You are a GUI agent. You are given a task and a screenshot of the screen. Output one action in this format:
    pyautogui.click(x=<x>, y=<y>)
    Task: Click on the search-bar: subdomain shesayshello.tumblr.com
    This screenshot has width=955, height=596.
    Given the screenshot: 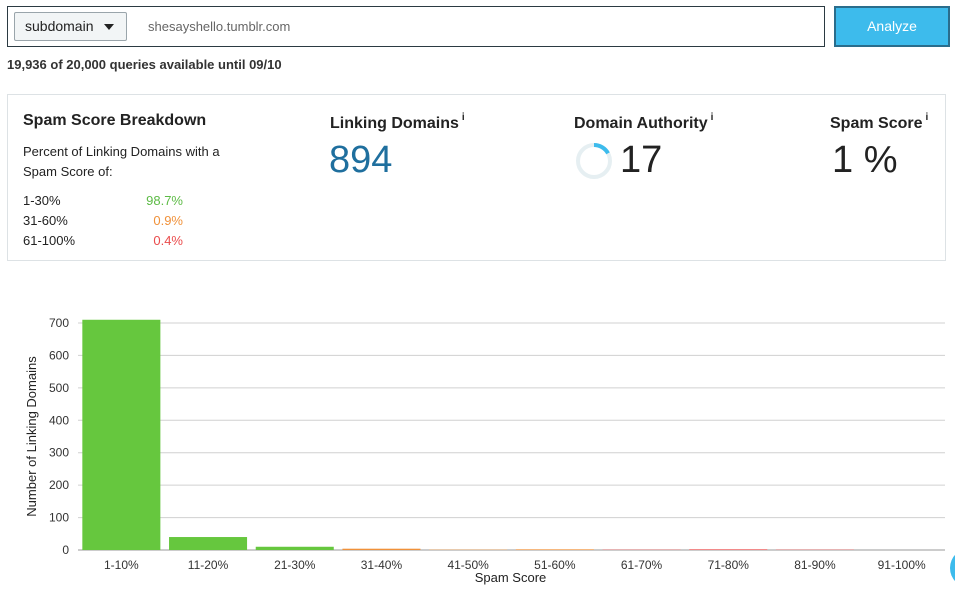 What is the action you would take?
    pyautogui.click(x=416, y=26)
    